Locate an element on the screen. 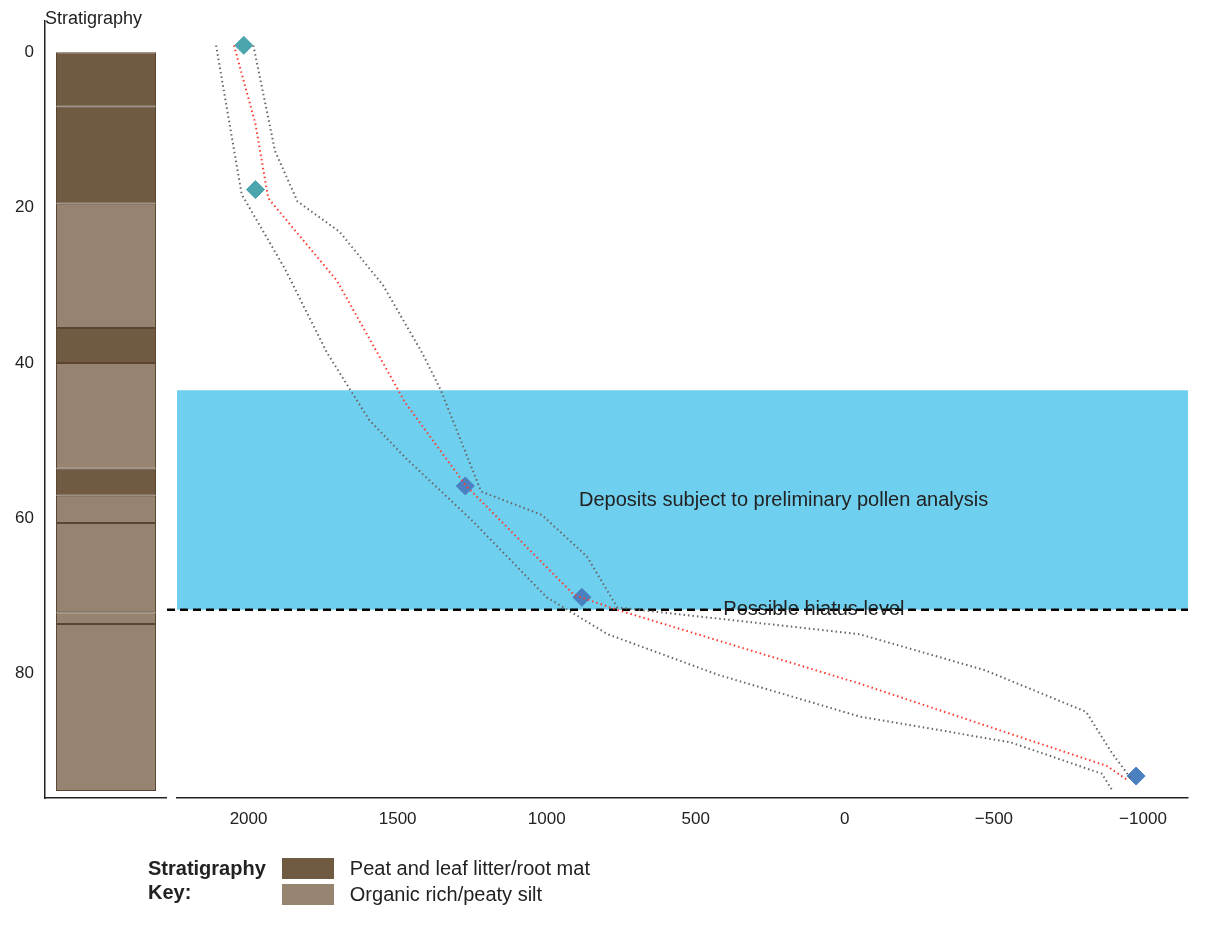  x-tick-label: −500 is located at coordinates (994, 818).